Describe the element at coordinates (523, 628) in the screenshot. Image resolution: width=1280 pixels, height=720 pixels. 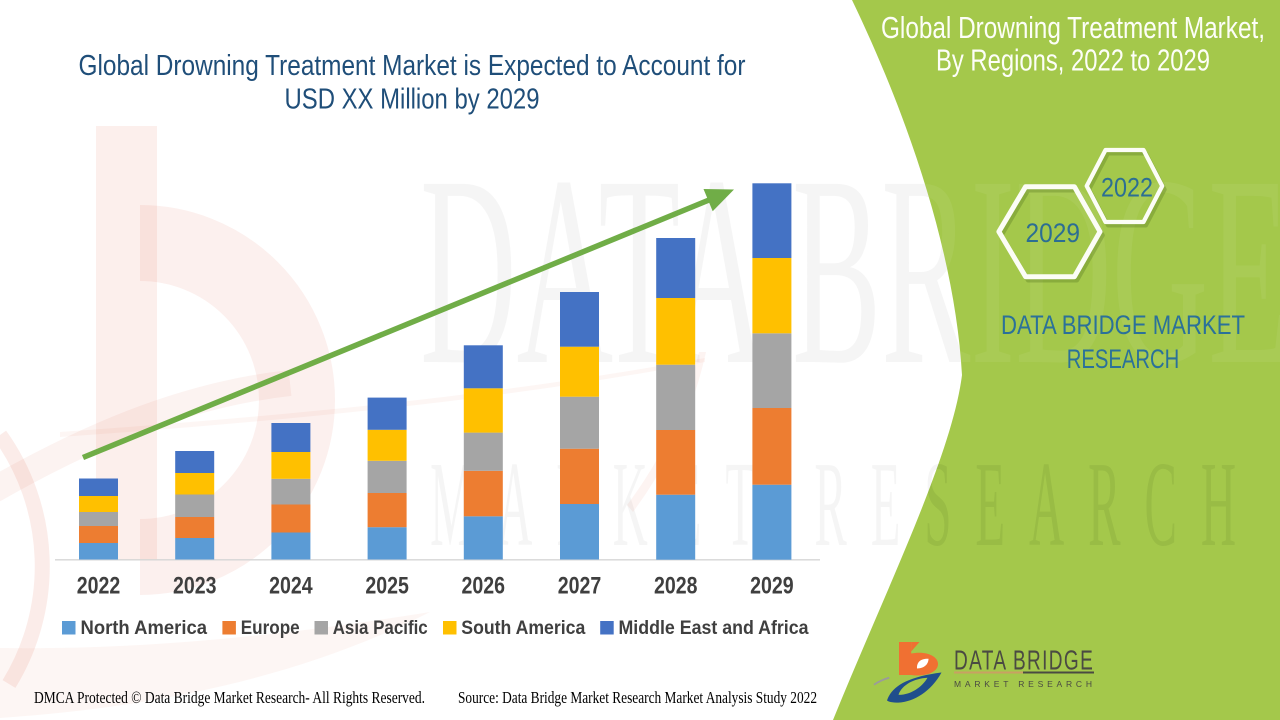
I see `svg-text: South America` at that location.